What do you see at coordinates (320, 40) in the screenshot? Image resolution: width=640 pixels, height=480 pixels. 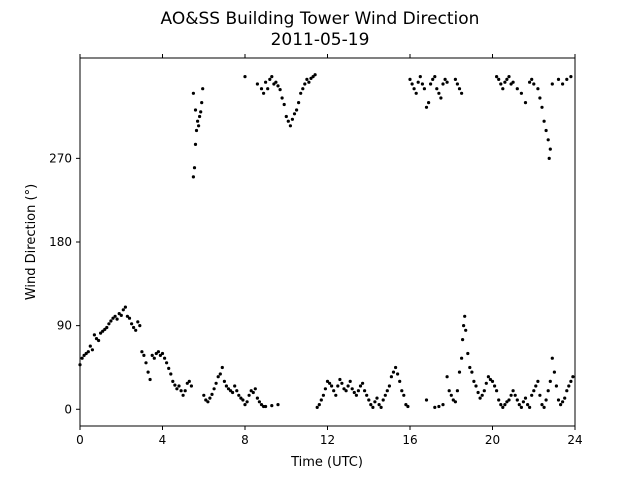 I see `chart-subtitle: 2011-05-19` at bounding box center [320, 40].